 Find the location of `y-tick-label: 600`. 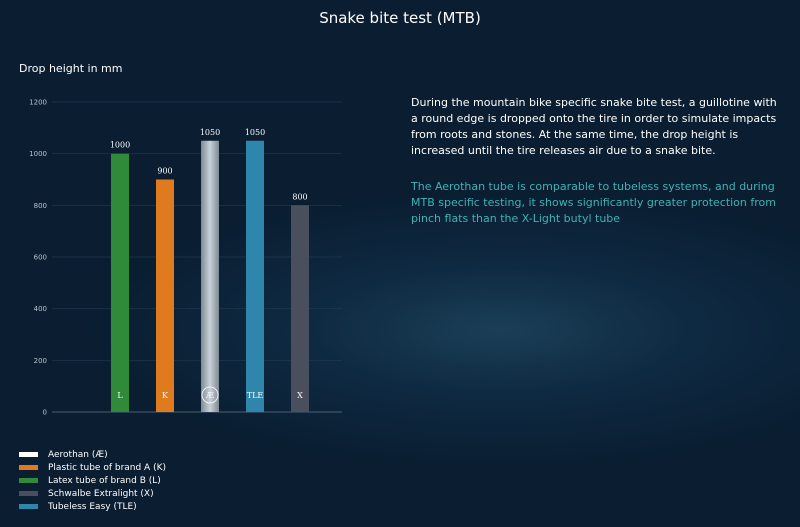

y-tick-label: 600 is located at coordinates (40, 258).